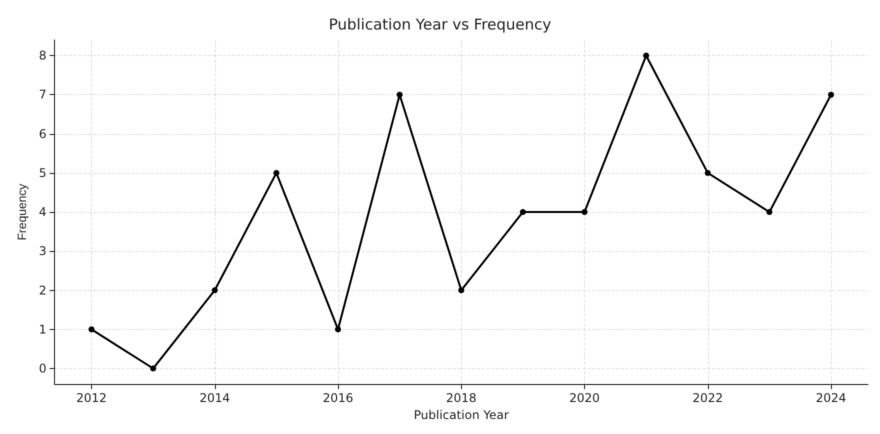  I want to click on x-tick-label: 2012, so click(91, 398).